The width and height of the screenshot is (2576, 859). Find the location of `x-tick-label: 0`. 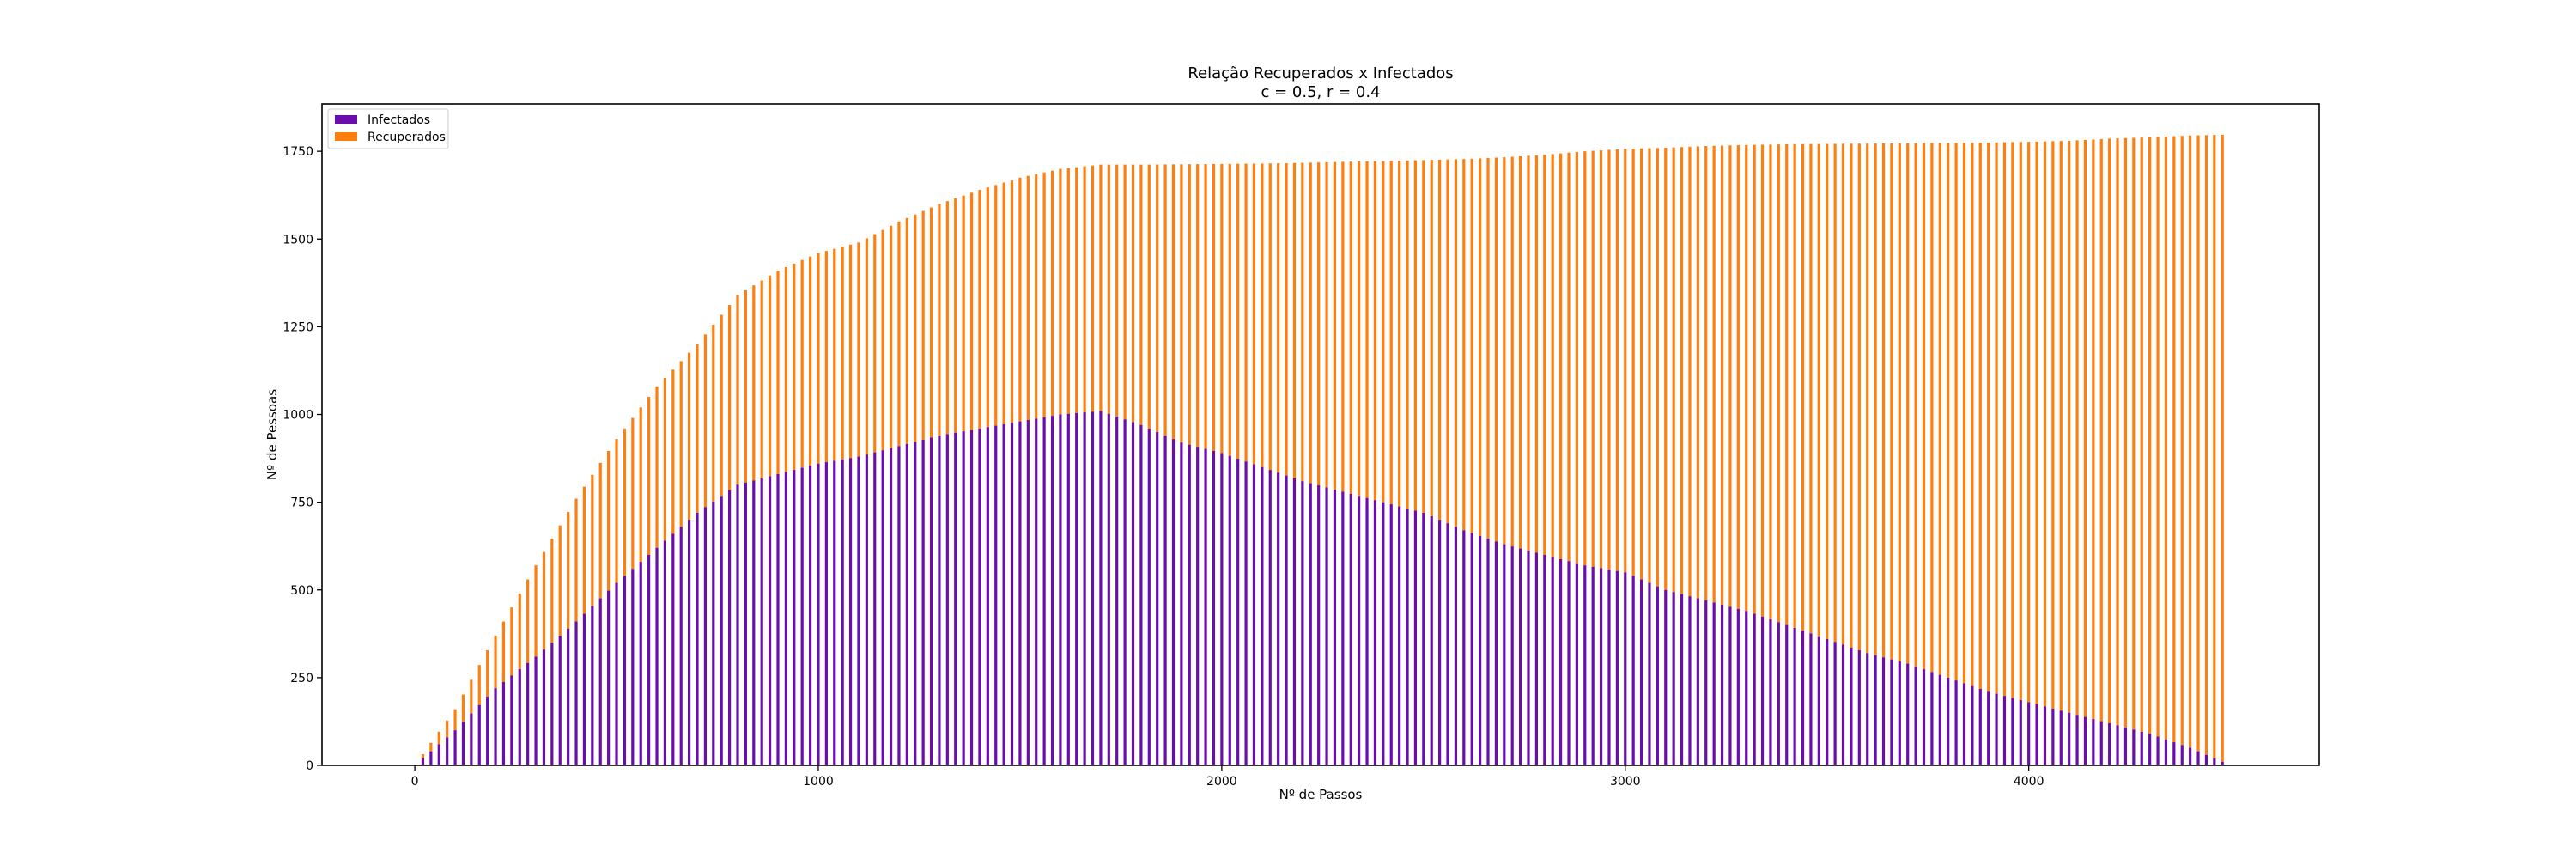

x-tick-label: 0 is located at coordinates (415, 782).